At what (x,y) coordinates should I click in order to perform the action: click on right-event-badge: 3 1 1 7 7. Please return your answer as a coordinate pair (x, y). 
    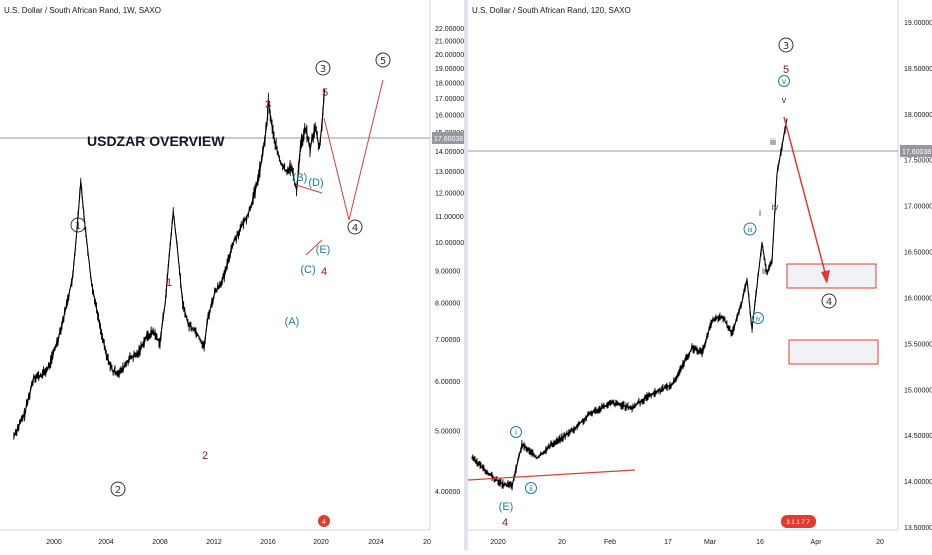
    Looking at the image, I should click on (798, 521).